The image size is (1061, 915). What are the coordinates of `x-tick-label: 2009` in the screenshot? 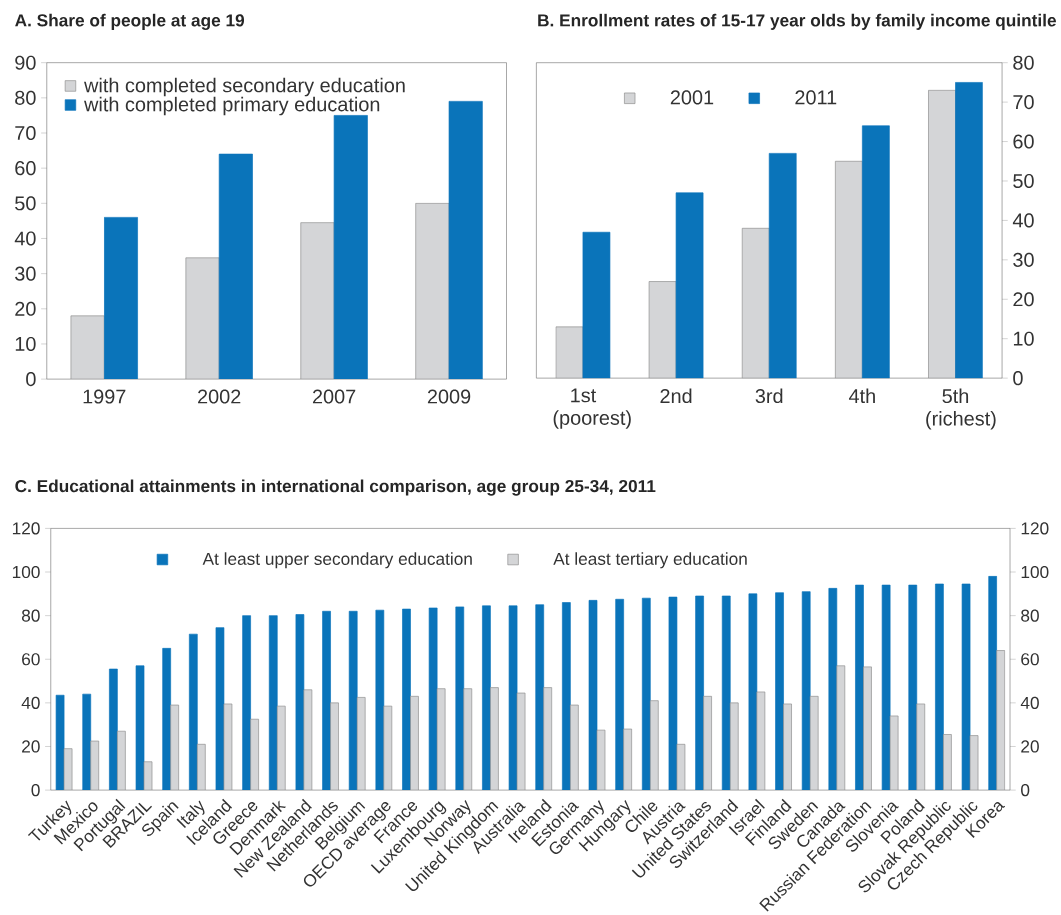 It's located at (449, 396).